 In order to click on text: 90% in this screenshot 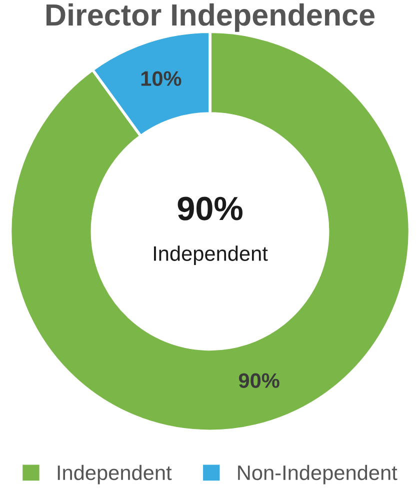, I will do `click(210, 208)`.